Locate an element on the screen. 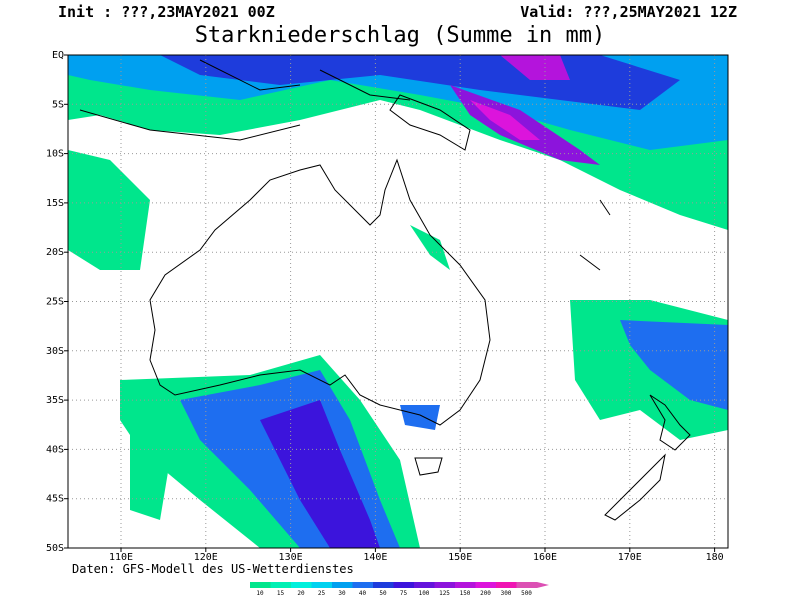 The width and height of the screenshot is (800, 600). lon-label: 170E is located at coordinates (630, 557).